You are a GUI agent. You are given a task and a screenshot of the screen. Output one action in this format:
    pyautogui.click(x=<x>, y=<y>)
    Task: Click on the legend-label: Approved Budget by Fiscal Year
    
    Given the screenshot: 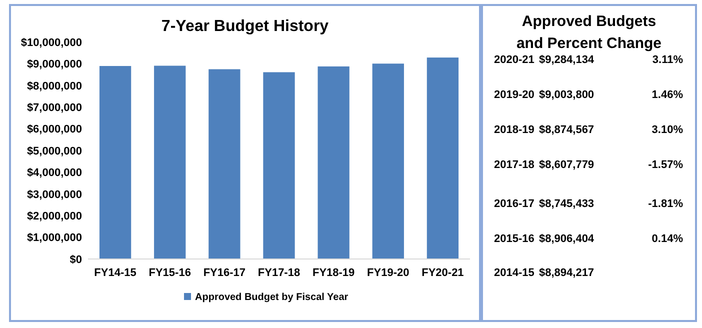 What is the action you would take?
    pyautogui.click(x=271, y=297)
    